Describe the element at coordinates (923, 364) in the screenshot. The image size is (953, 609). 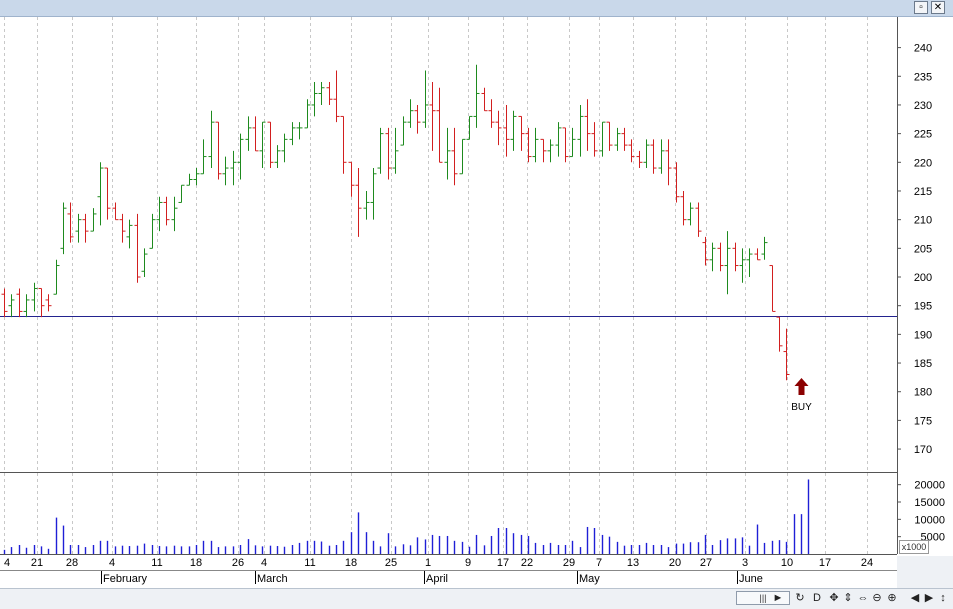
I see `price-tick-label: 185` at that location.